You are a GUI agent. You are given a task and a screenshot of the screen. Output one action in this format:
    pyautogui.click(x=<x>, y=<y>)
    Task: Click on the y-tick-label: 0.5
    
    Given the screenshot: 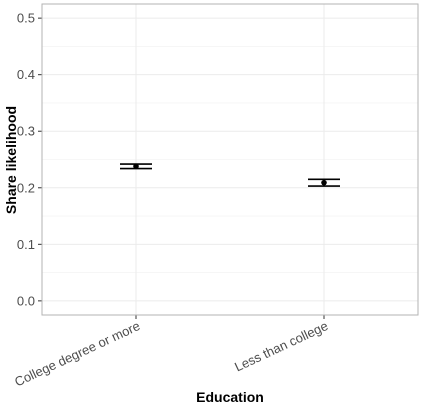 What is the action you would take?
    pyautogui.click(x=26, y=18)
    